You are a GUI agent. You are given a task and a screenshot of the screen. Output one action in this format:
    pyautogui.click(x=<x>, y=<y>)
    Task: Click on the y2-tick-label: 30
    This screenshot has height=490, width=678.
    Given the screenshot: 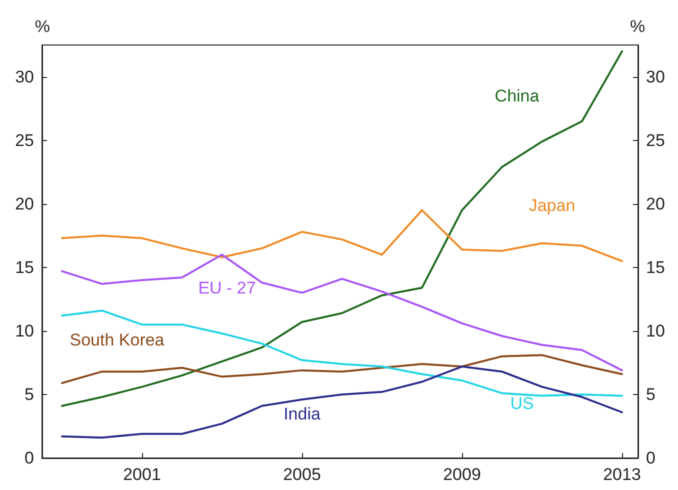 What is the action you would take?
    pyautogui.click(x=655, y=76)
    